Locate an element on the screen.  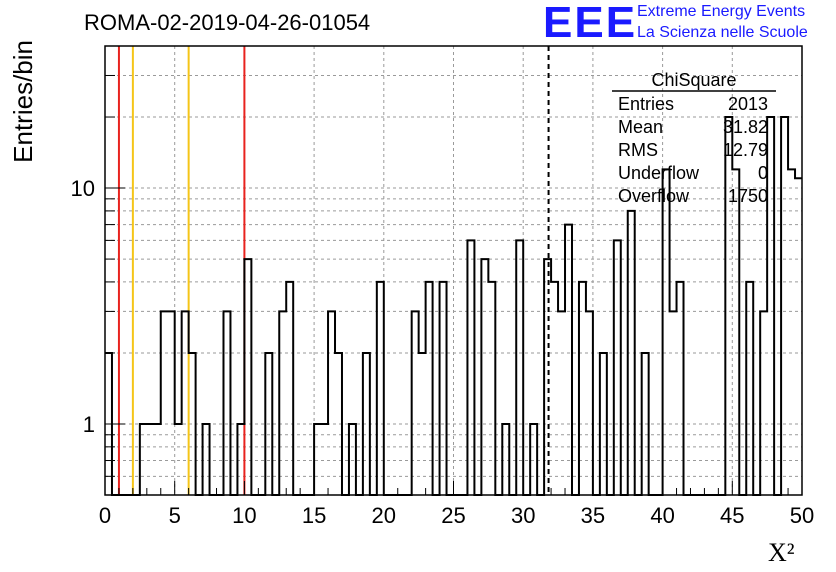
stats-title: ChiSquare is located at coordinates (693, 80).